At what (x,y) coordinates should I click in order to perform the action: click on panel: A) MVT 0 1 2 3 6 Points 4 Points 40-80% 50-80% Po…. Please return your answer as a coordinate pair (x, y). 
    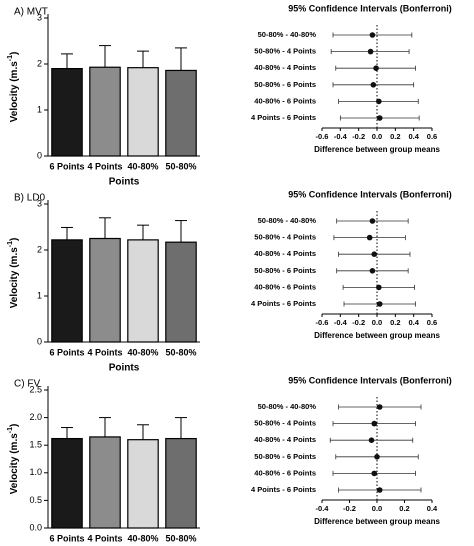
    Looking at the image, I should click on (103, 97).